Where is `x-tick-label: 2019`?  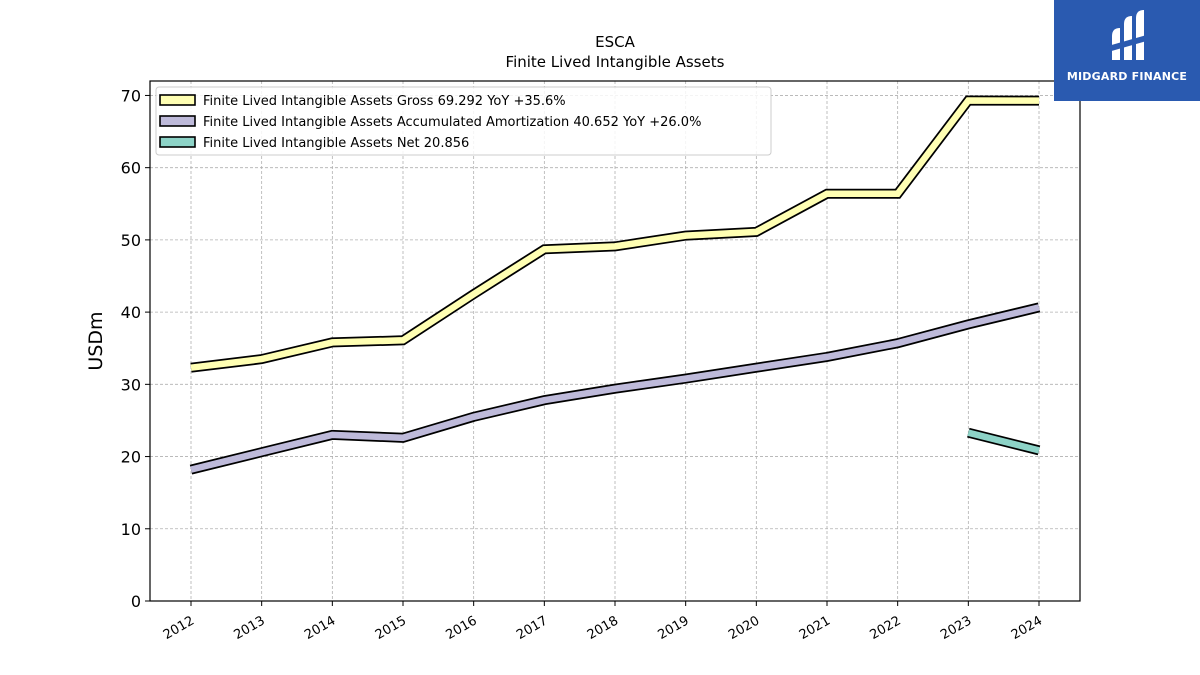
x-tick-label: 2019 is located at coordinates (674, 628).